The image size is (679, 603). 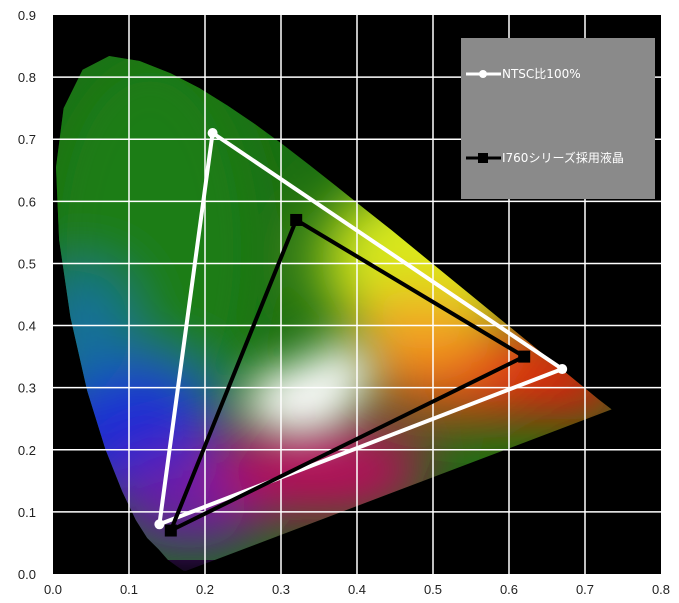 What do you see at coordinates (281, 589) in the screenshot?
I see `x-tick-label: 0.3` at bounding box center [281, 589].